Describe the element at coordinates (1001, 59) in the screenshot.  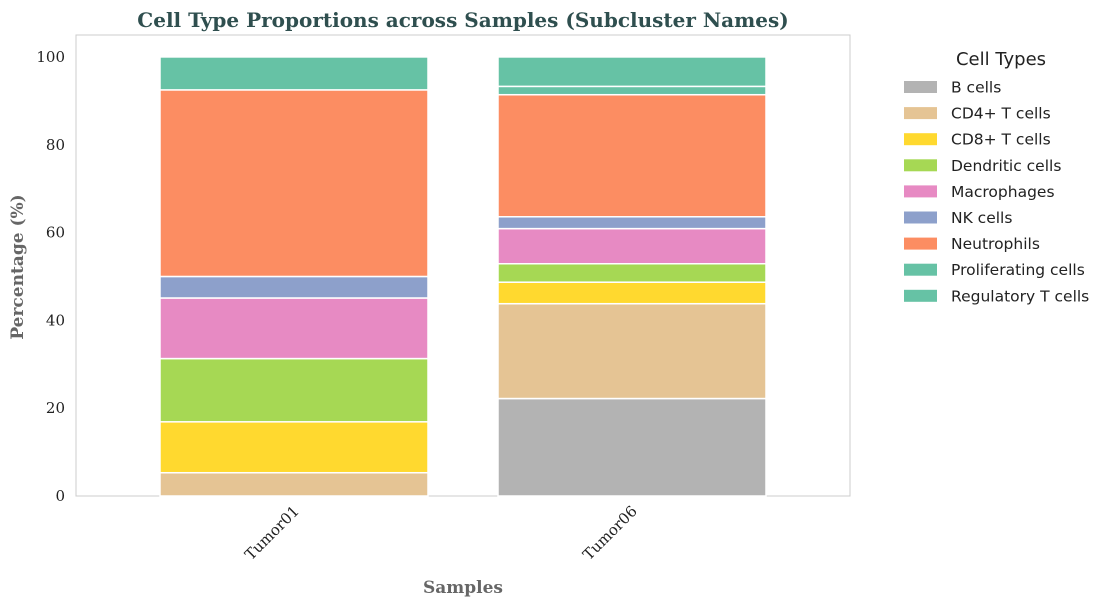
I see `legend-title: Cell Types` at that location.